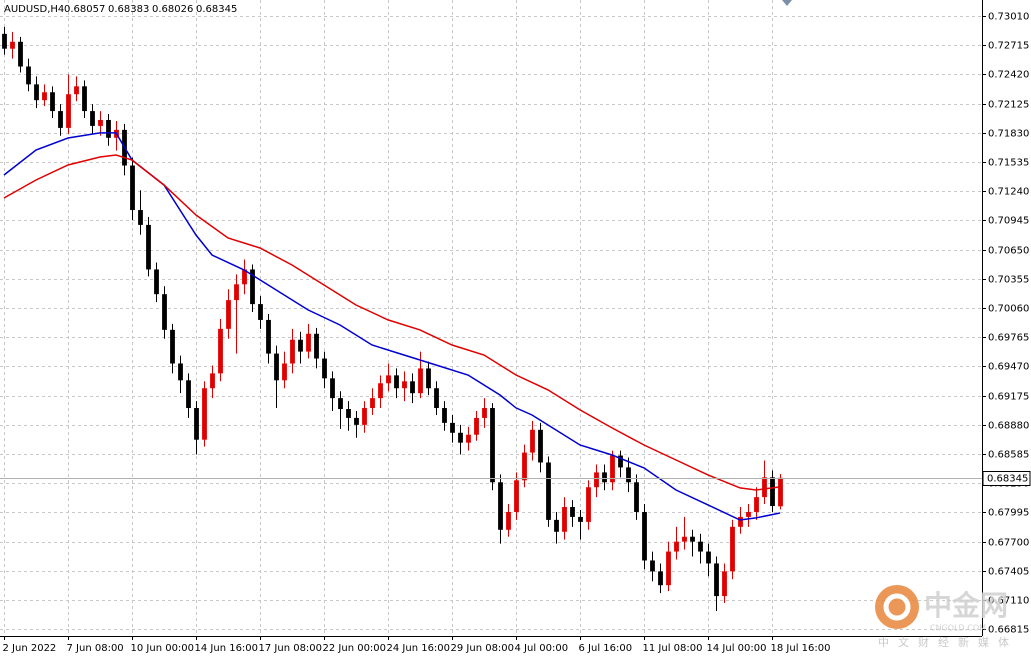 The width and height of the screenshot is (1031, 658). Describe the element at coordinates (1008, 309) in the screenshot. I see `y-tick-label: 0.70060` at that location.